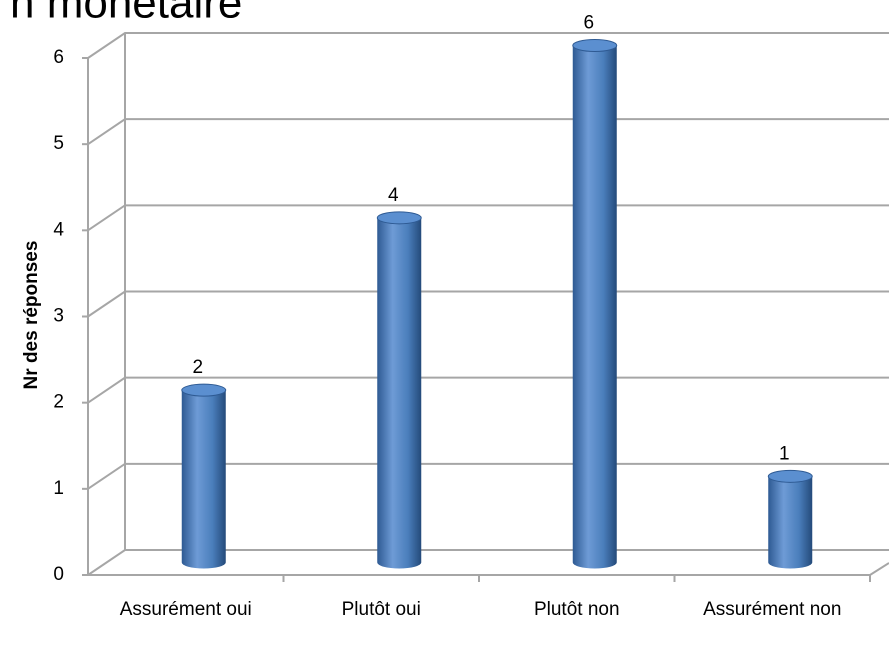 The image size is (889, 653). Describe the element at coordinates (772, 609) in the screenshot. I see `x-tick-label: Assurément non` at that location.